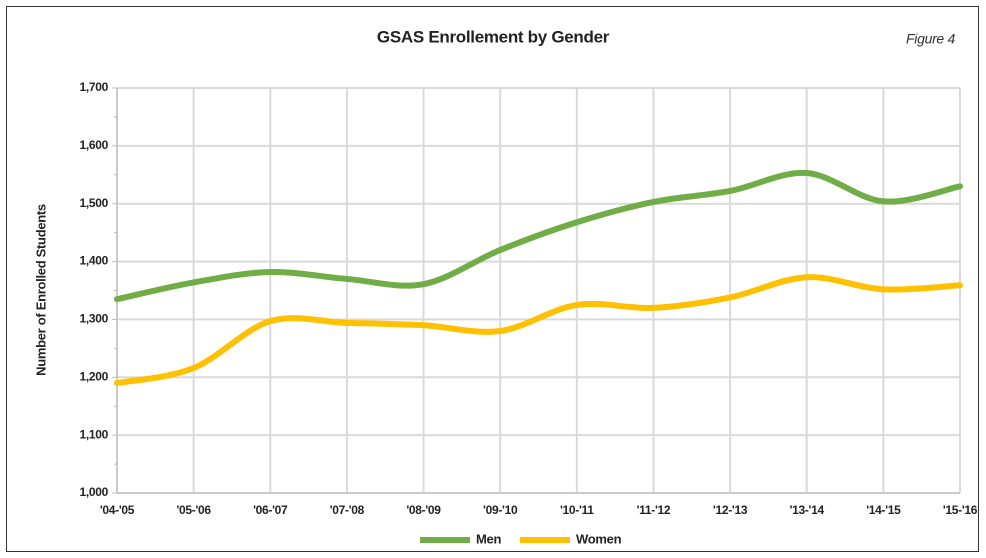  I want to click on x-tick-label: '09-'10, so click(500, 510).